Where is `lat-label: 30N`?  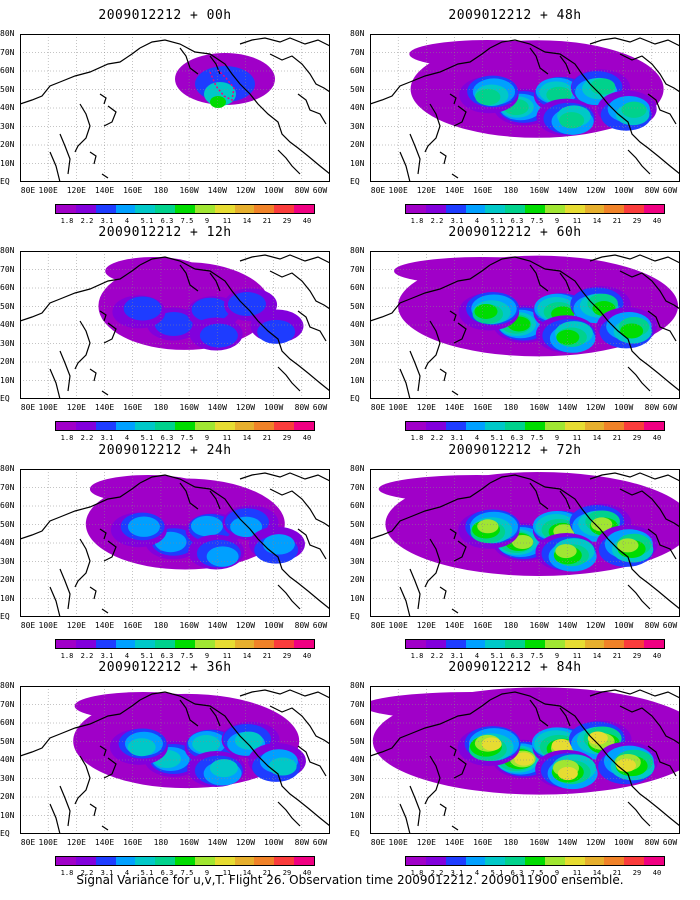
lat-label: 30N is located at coordinates (357, 343).